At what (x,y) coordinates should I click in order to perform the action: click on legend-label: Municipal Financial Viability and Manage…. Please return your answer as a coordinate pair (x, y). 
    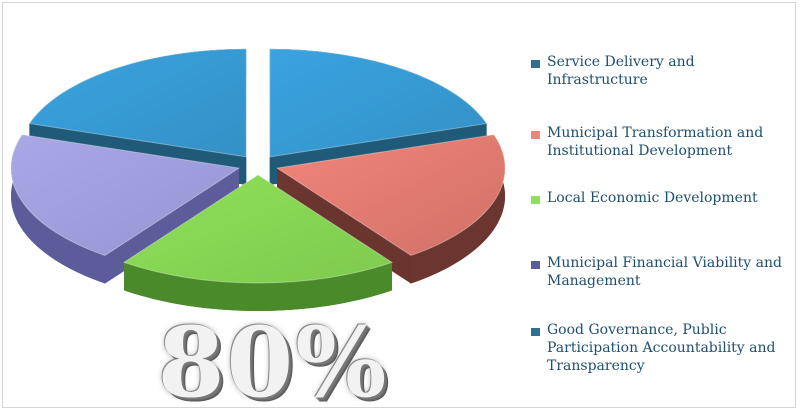
    Looking at the image, I should click on (664, 272).